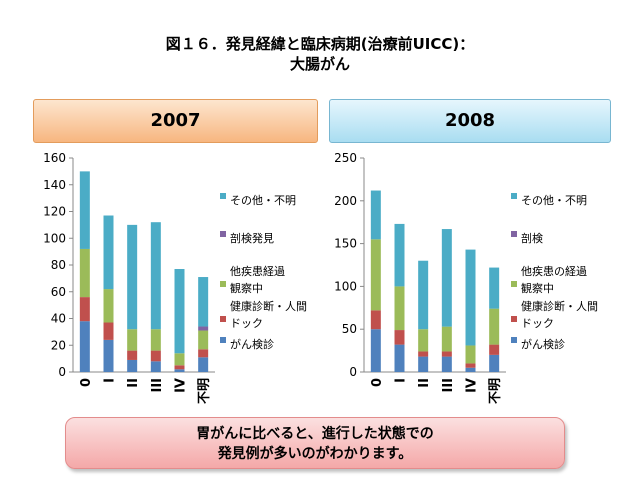 The image size is (640, 480). I want to click on conclusion-line-1: 胃がんに比べると、進行した状態での, so click(315, 434).